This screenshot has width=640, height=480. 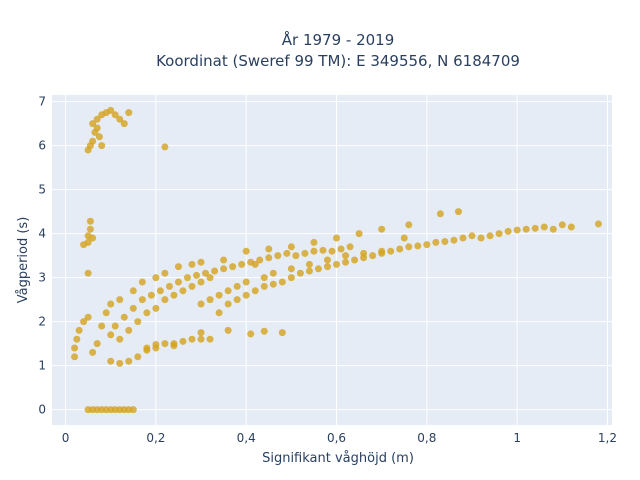 What do you see at coordinates (338, 39) in the screenshot?
I see `chart-title-line-1: År 1979 - 2019` at bounding box center [338, 39].